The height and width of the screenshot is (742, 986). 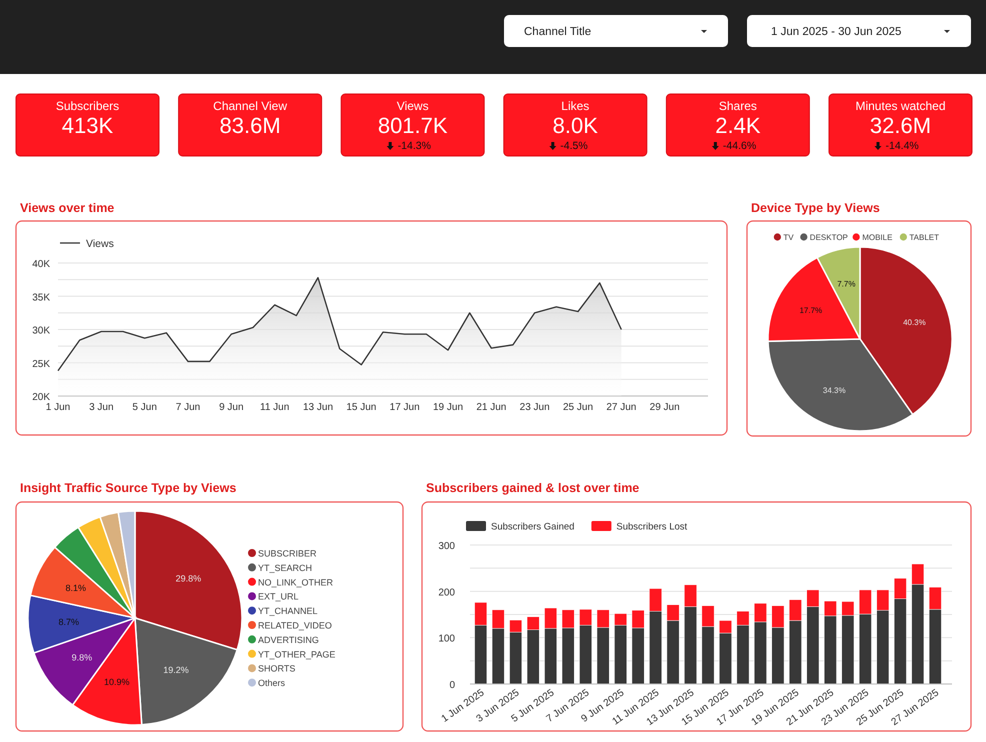 I want to click on x-tick-label: 19 Jun, so click(x=448, y=407).